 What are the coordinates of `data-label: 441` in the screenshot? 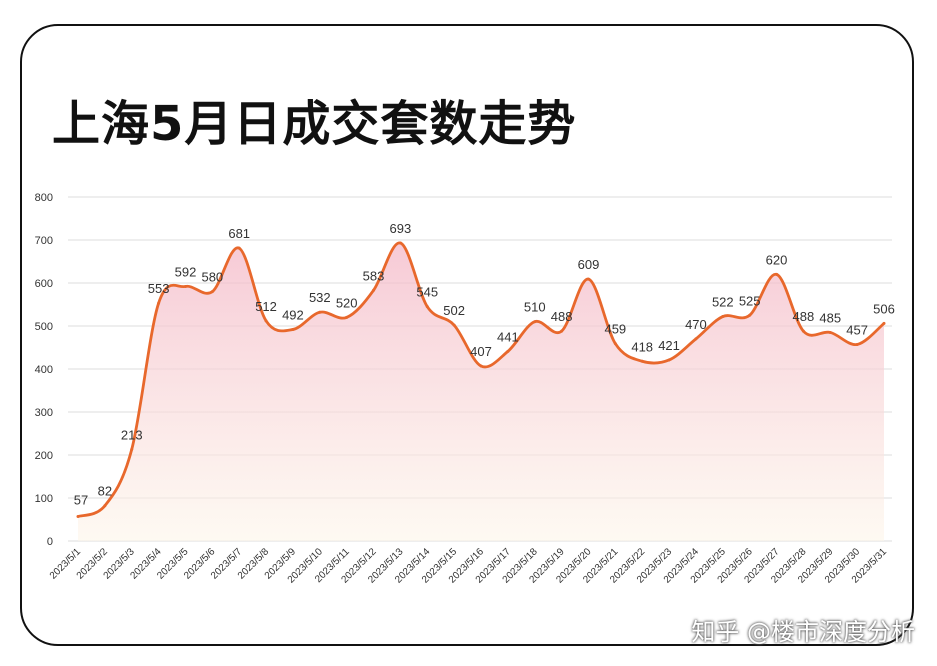 It's located at (508, 336).